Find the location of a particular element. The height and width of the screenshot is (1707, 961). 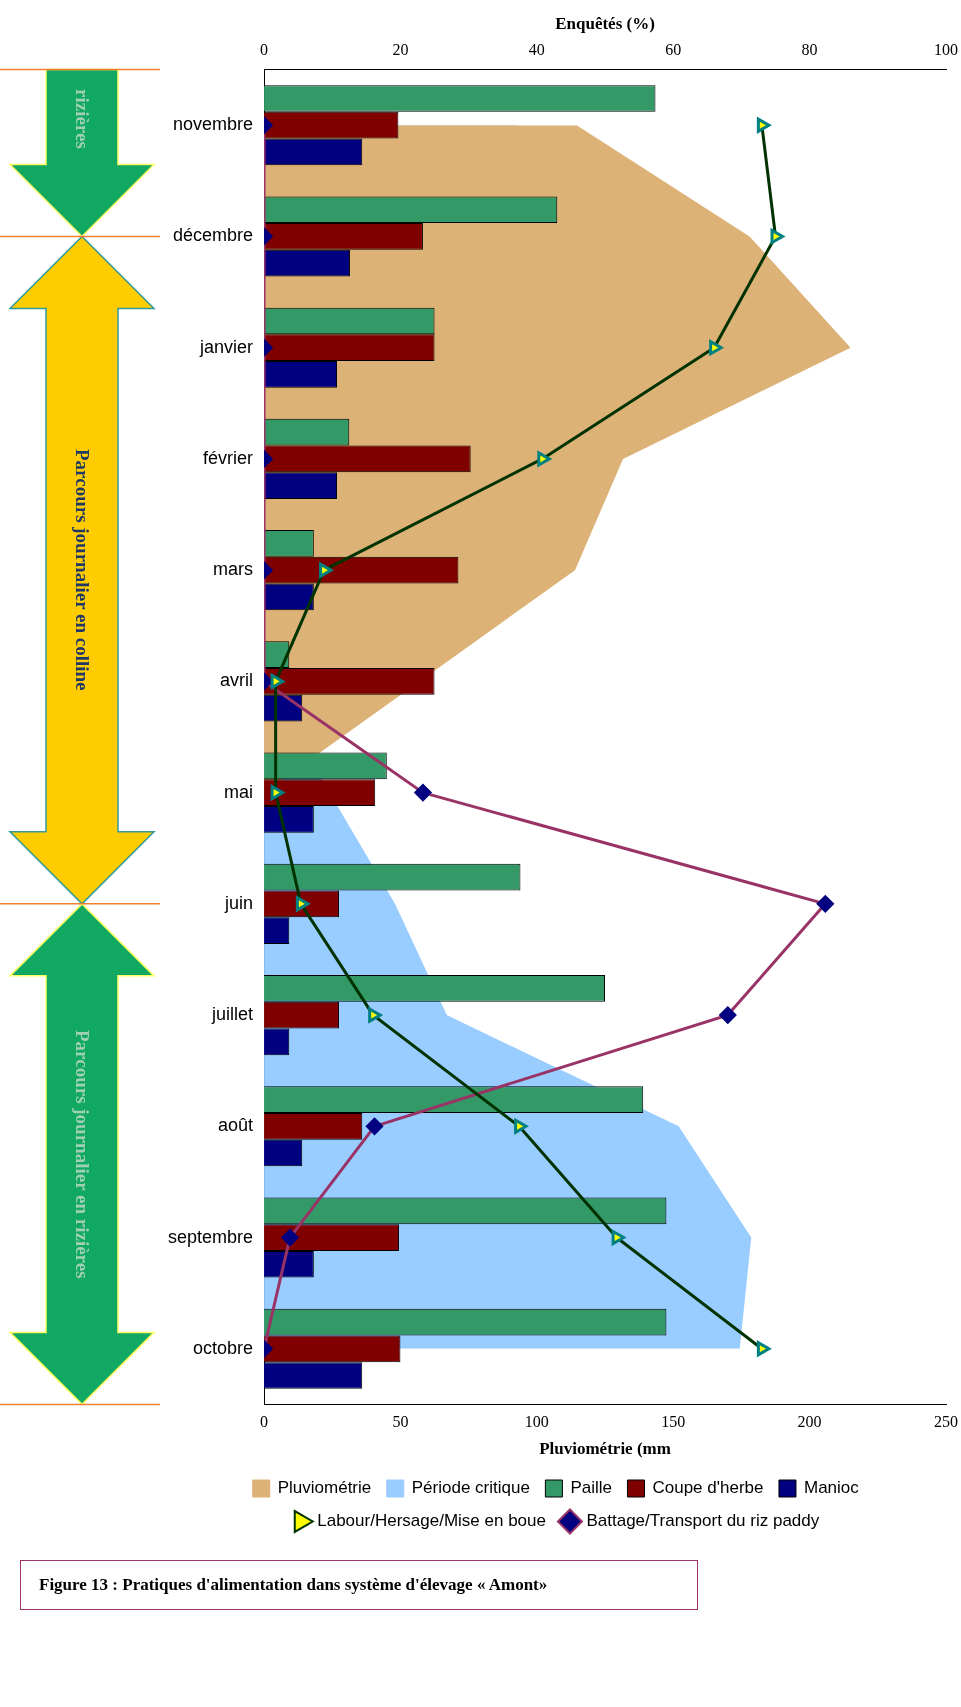

text: rizières is located at coordinates (82, 119).